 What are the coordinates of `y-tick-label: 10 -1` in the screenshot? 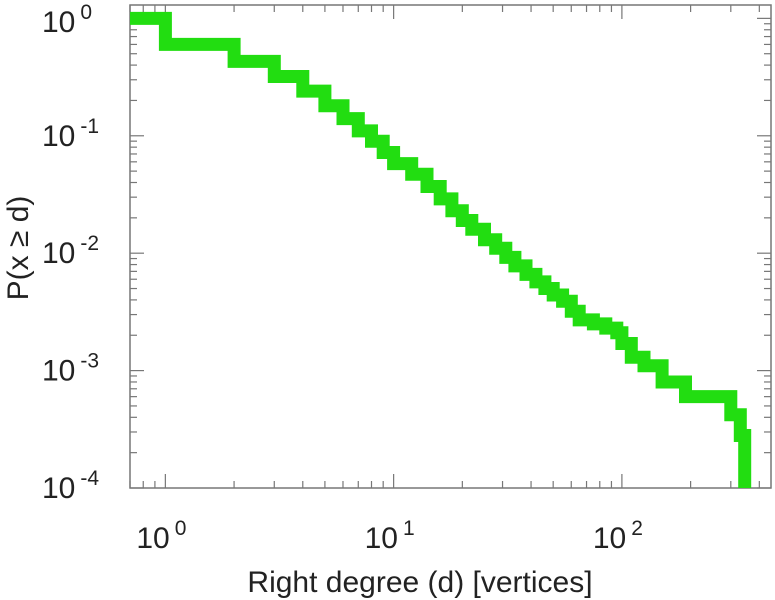 It's located at (70, 134).